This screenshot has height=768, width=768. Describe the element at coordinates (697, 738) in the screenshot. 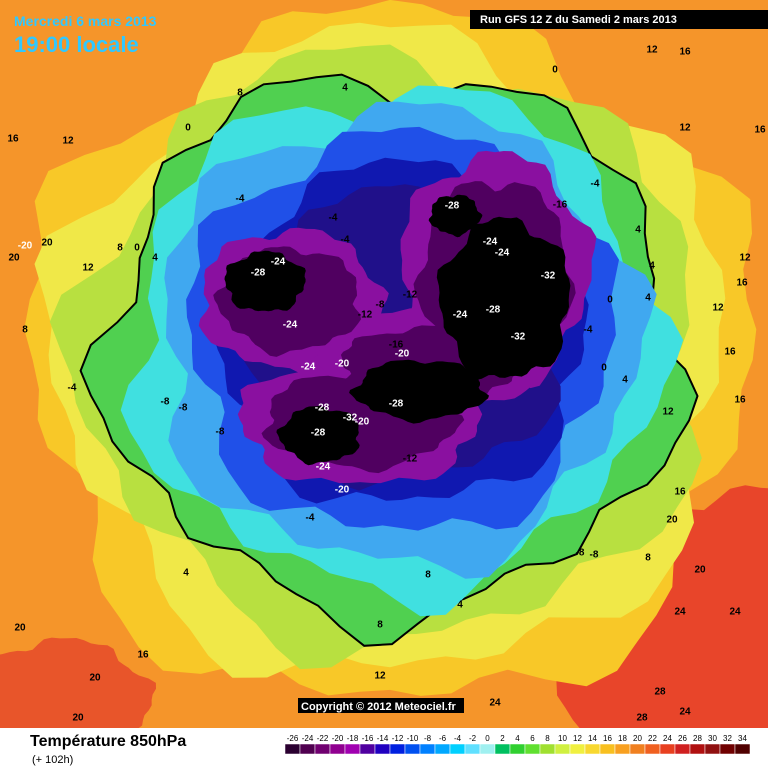

I see `colorbar-tick-label: 28` at that location.